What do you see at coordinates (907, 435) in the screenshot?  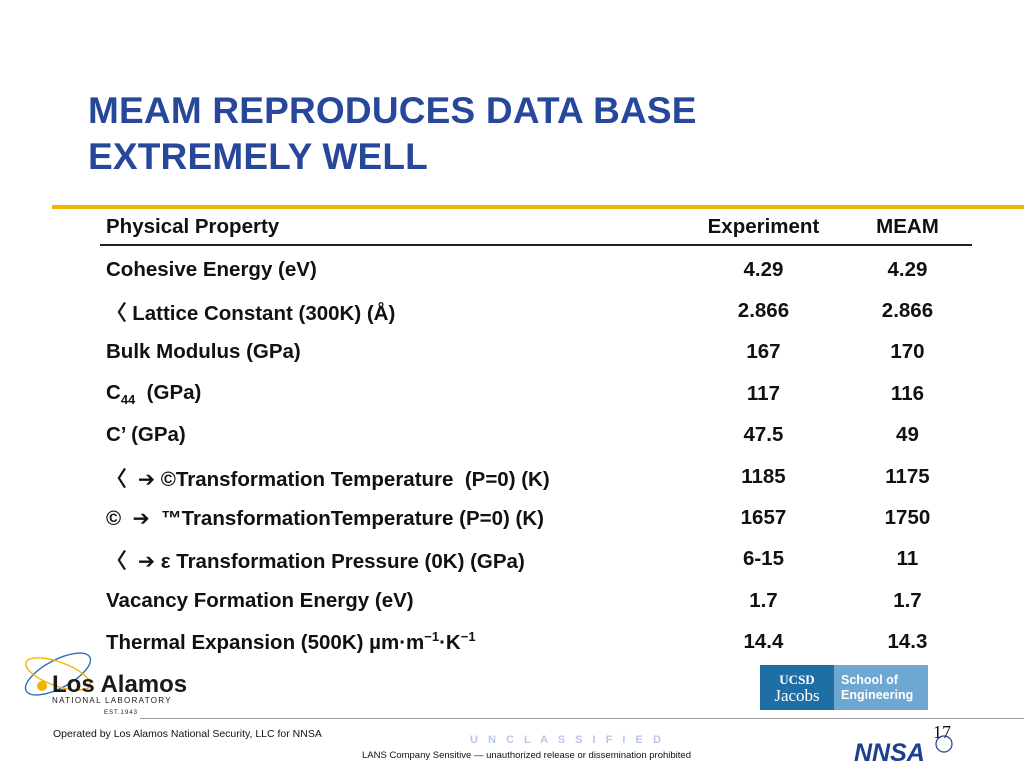 I see `meam-cell: 49` at bounding box center [907, 435].